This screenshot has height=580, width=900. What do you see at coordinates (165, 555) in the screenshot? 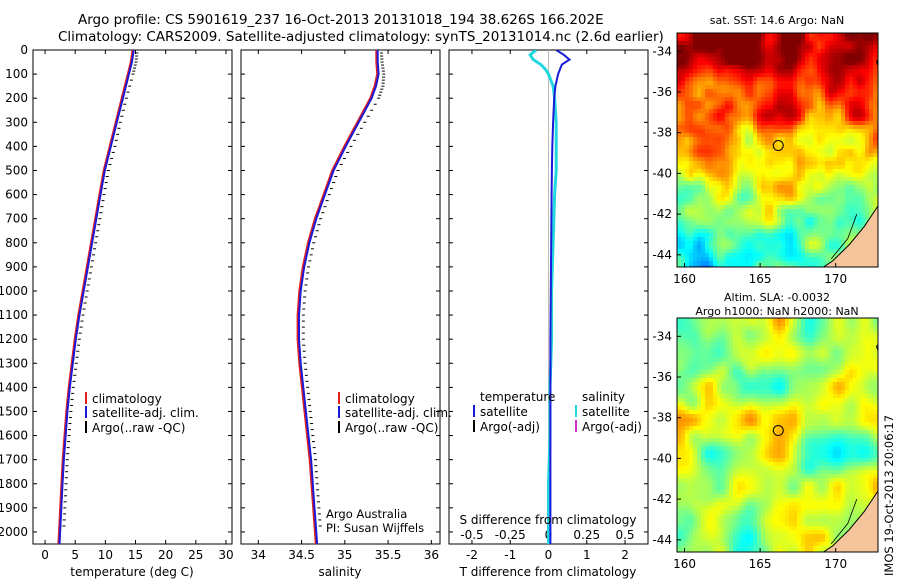
I see `temperature-x-tick-label: 20` at bounding box center [165, 555].